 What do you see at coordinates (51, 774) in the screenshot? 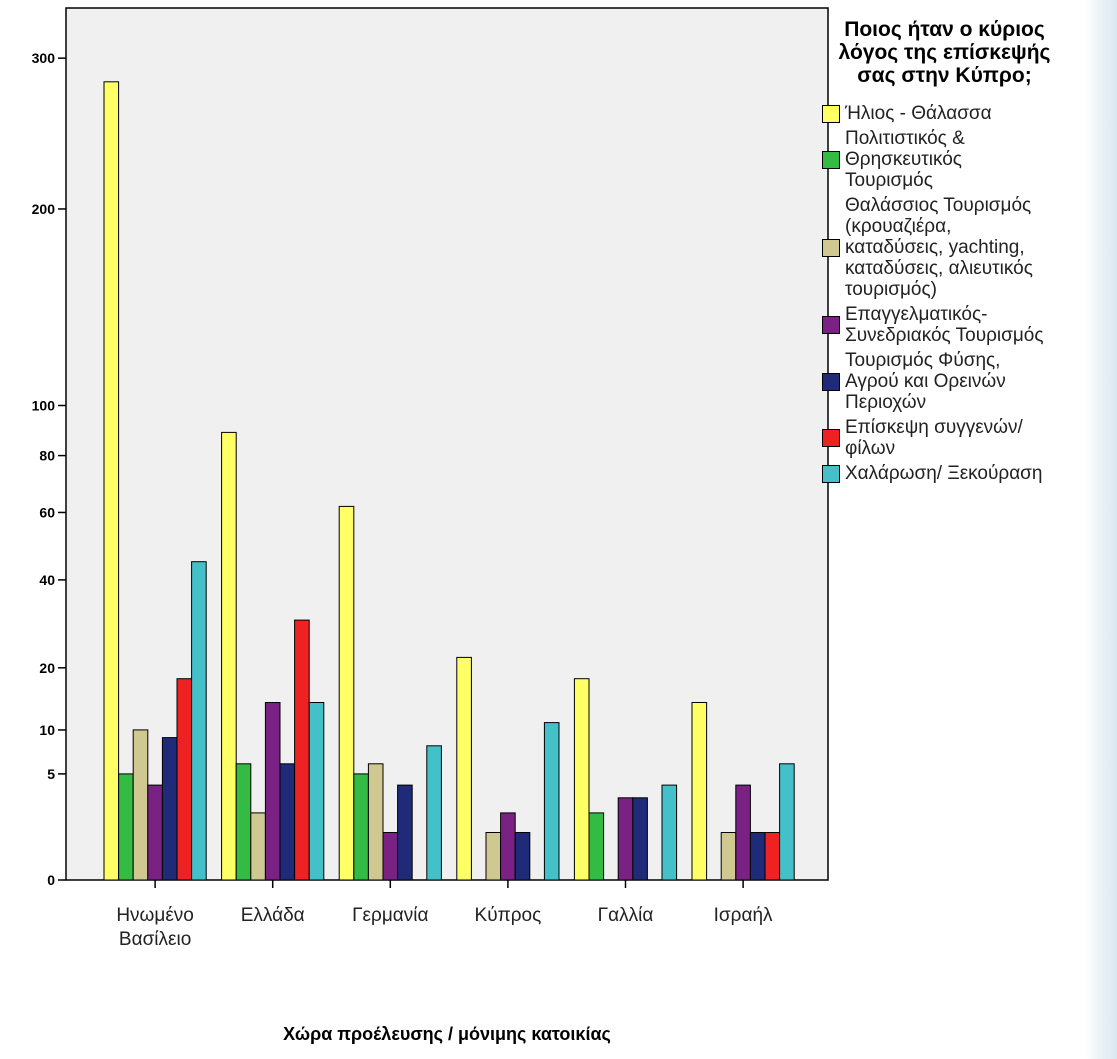
I see `y-tick-label: 5` at bounding box center [51, 774].